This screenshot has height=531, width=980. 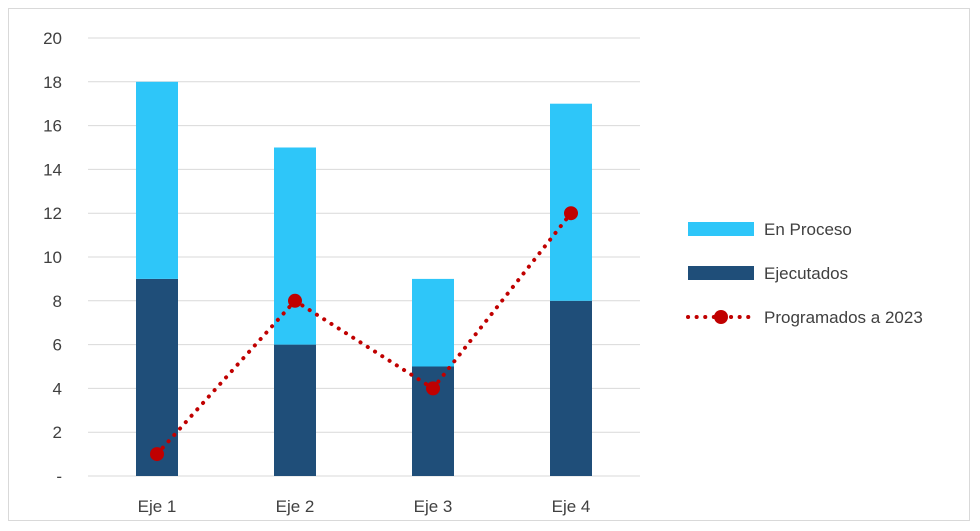 I want to click on y-tick-label: 16, so click(x=52, y=126).